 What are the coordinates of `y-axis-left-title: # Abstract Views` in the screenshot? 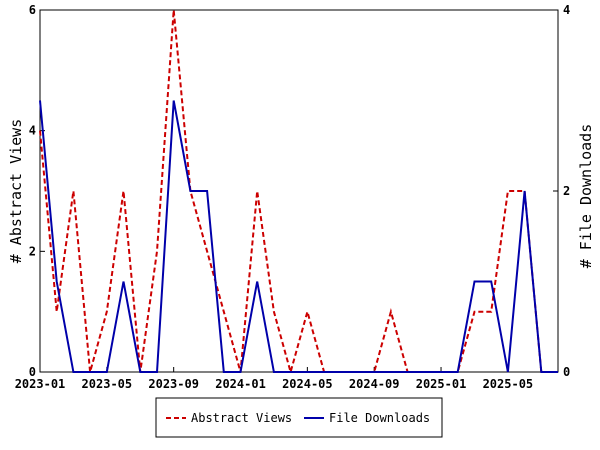 It's located at (16, 191).